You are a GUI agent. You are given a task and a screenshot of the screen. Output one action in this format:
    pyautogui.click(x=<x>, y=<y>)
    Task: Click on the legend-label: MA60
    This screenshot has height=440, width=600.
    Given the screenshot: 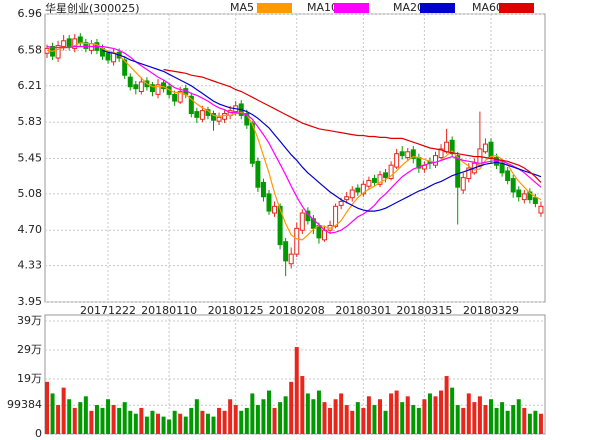 What is the action you would take?
    pyautogui.click(x=487, y=7)
    